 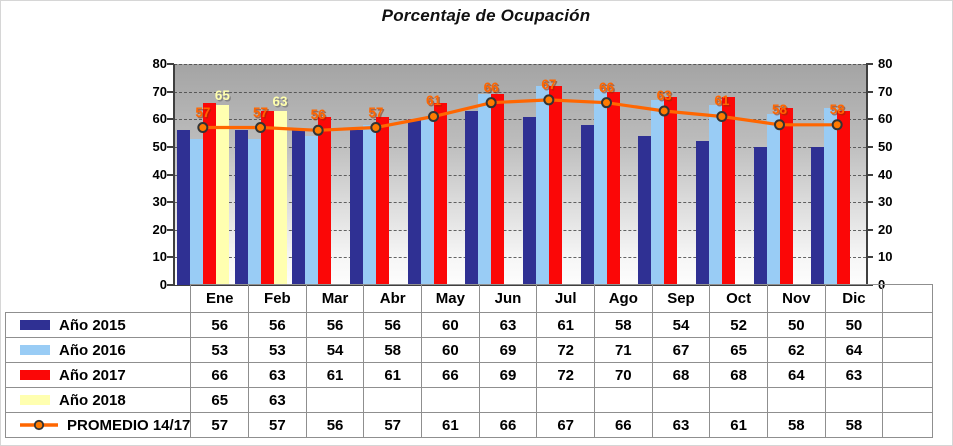 I want to click on legend-cell: Año 2016, so click(x=98, y=350).